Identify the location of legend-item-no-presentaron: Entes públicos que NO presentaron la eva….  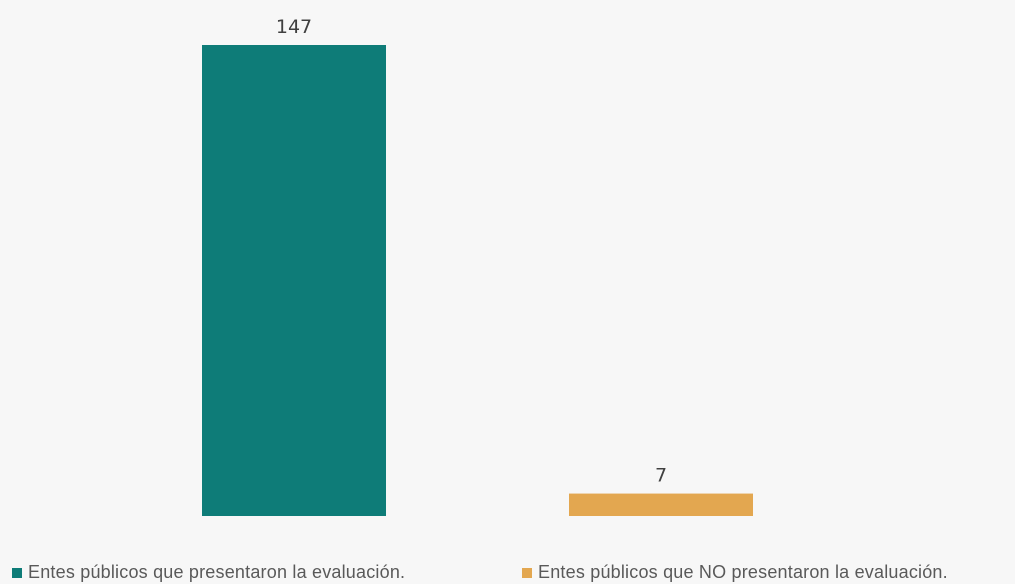
(735, 572).